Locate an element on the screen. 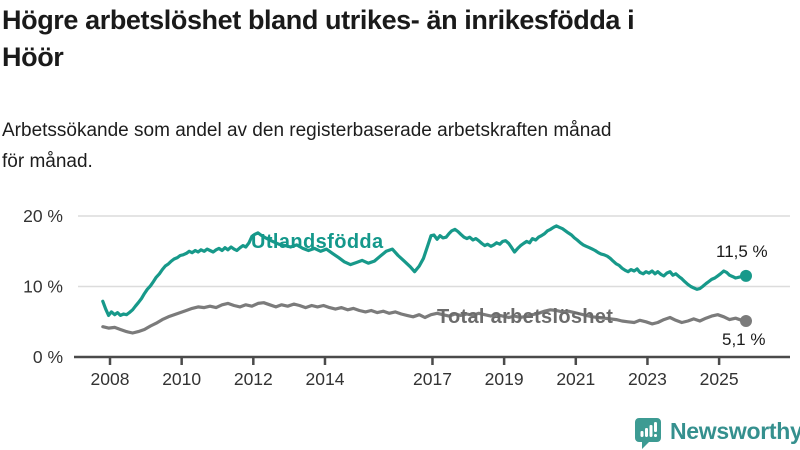 The width and height of the screenshot is (800, 450). series-label-total-arbetsloshet: Total arbetslöshet is located at coordinates (525, 317).